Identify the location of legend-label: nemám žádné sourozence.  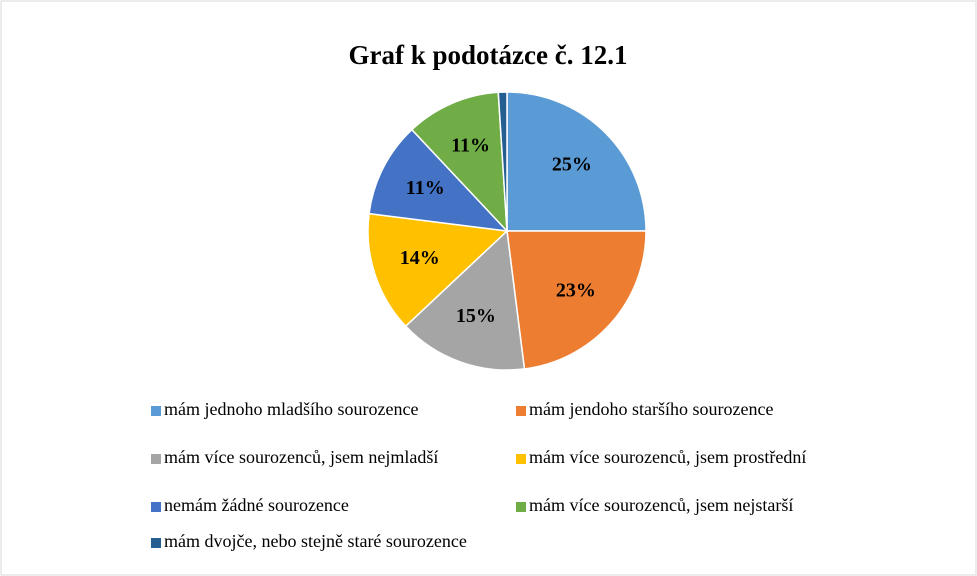
(256, 505).